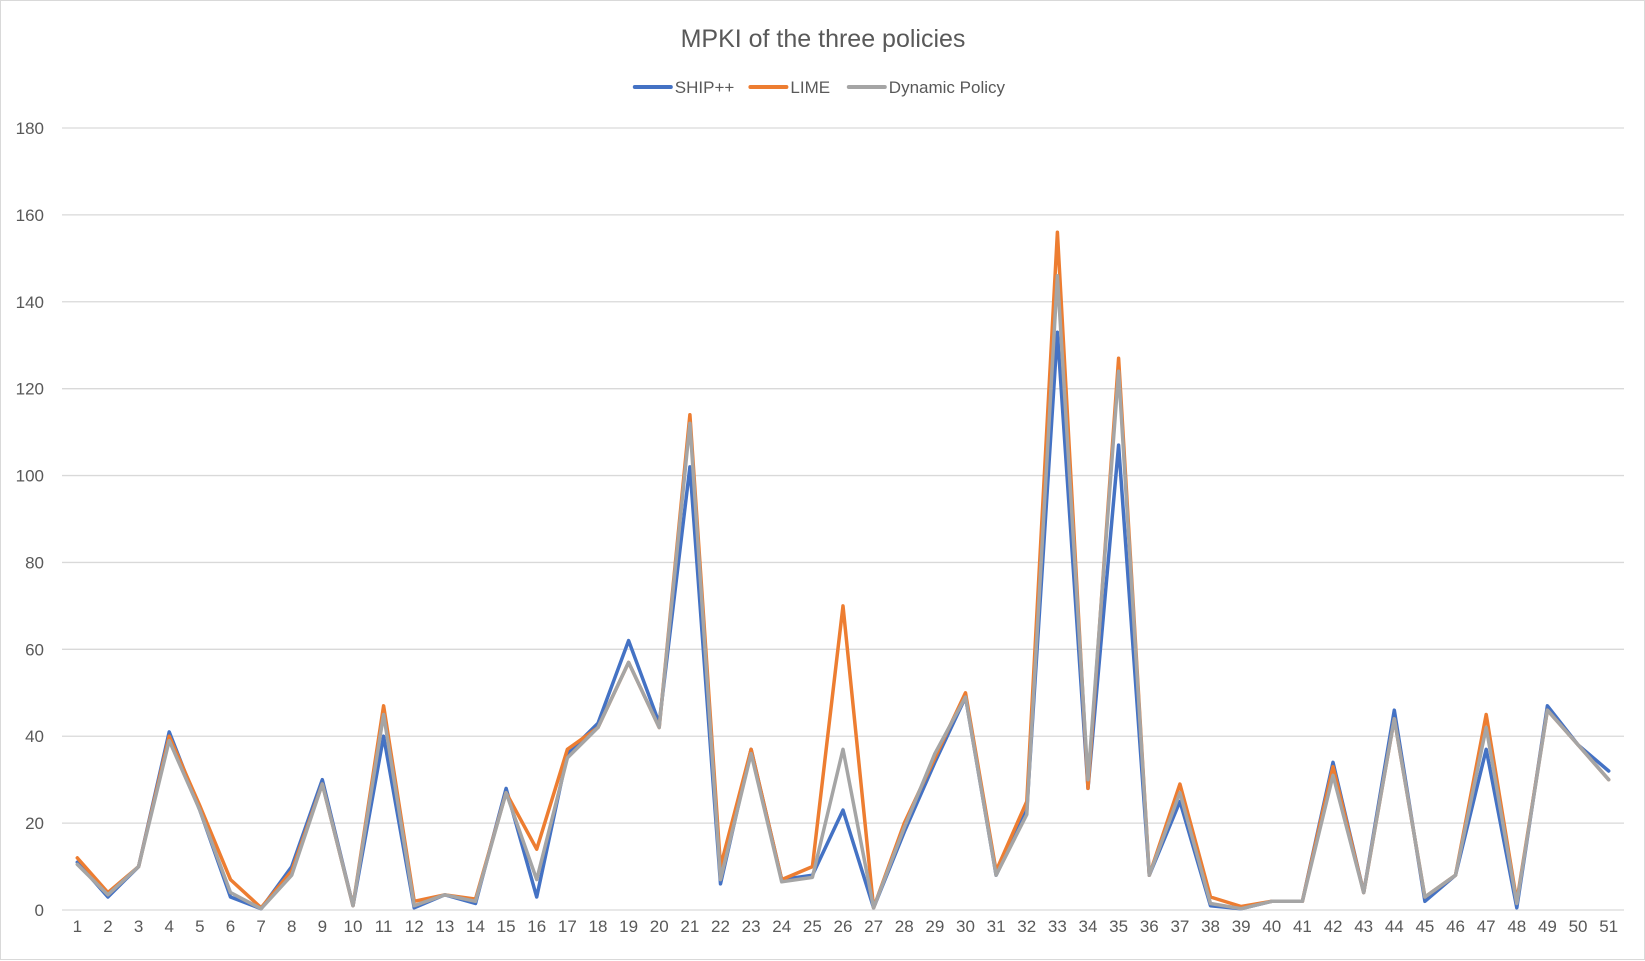 This screenshot has height=961, width=1645. Describe the element at coordinates (30, 128) in the screenshot. I see `y-tick-label: 180` at that location.